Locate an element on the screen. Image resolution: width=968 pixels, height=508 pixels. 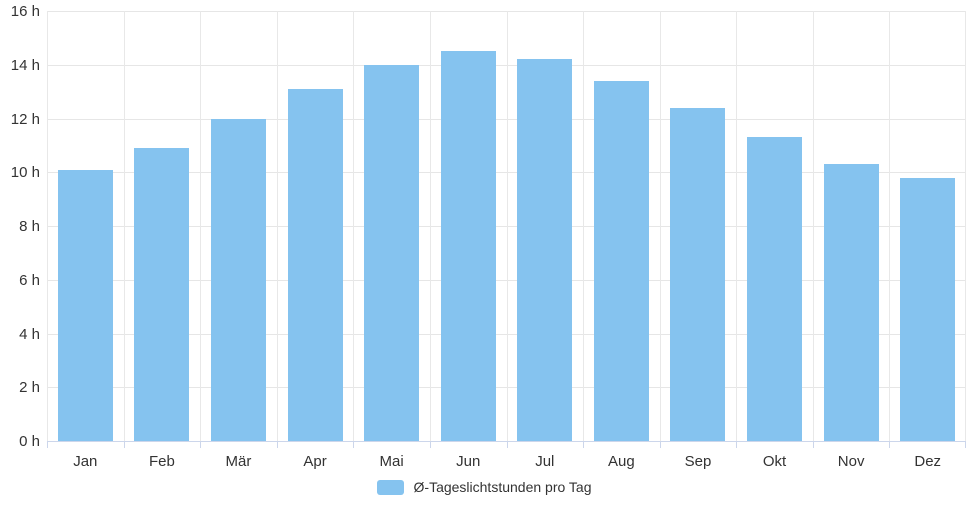
bar-dez is located at coordinates (928, 309).